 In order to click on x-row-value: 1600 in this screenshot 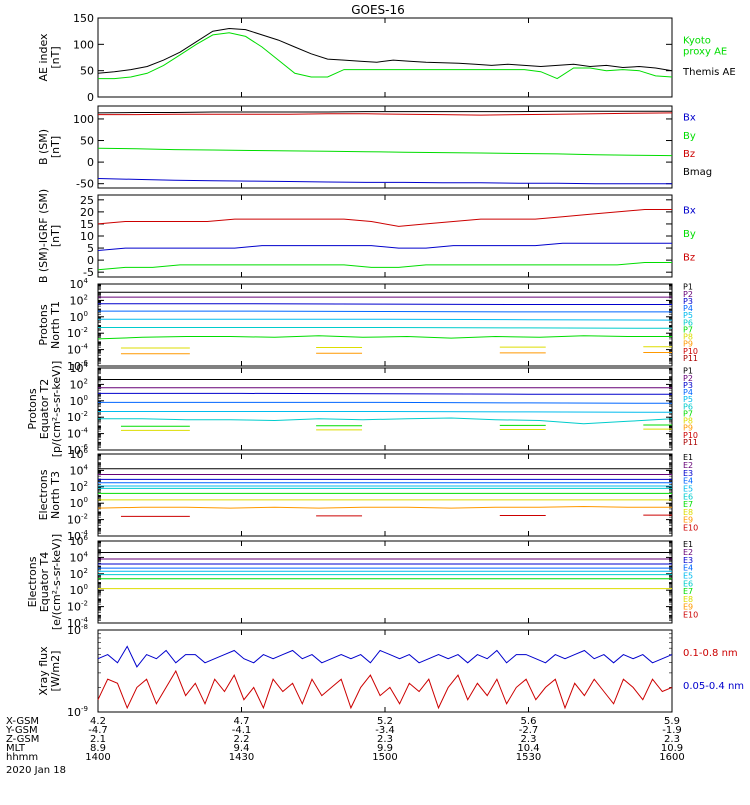, I will do `click(671, 757)`.